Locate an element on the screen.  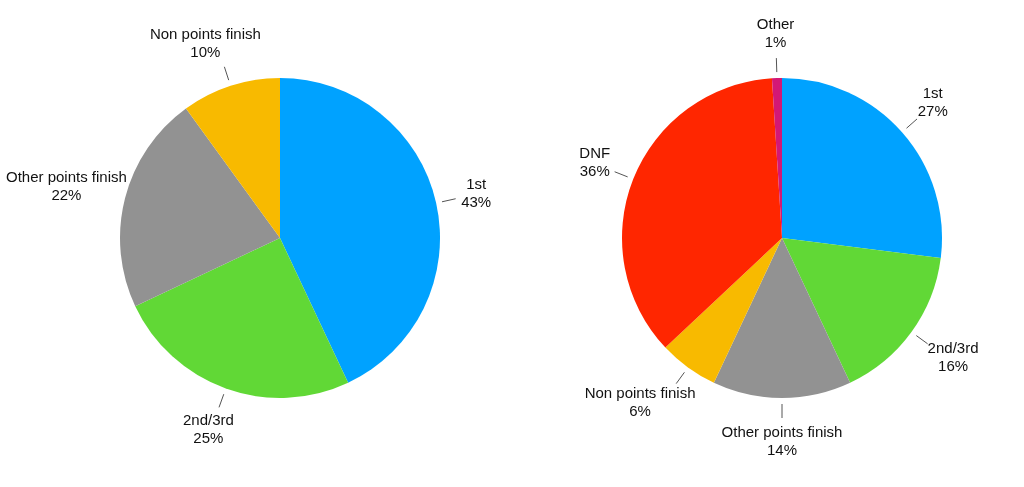
data-label: 6% is located at coordinates (640, 411).